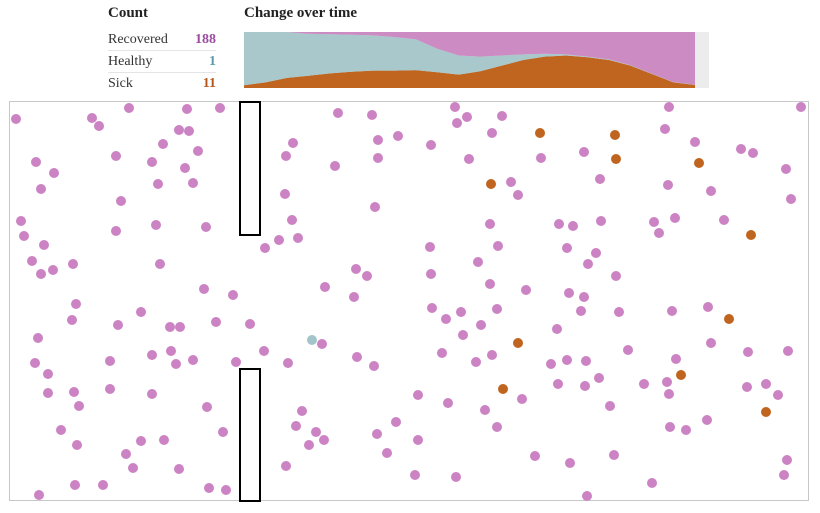 Image resolution: width=820 pixels, height=513 pixels. Describe the element at coordinates (212, 61) in the screenshot. I see `healthy-count: 1` at that location.